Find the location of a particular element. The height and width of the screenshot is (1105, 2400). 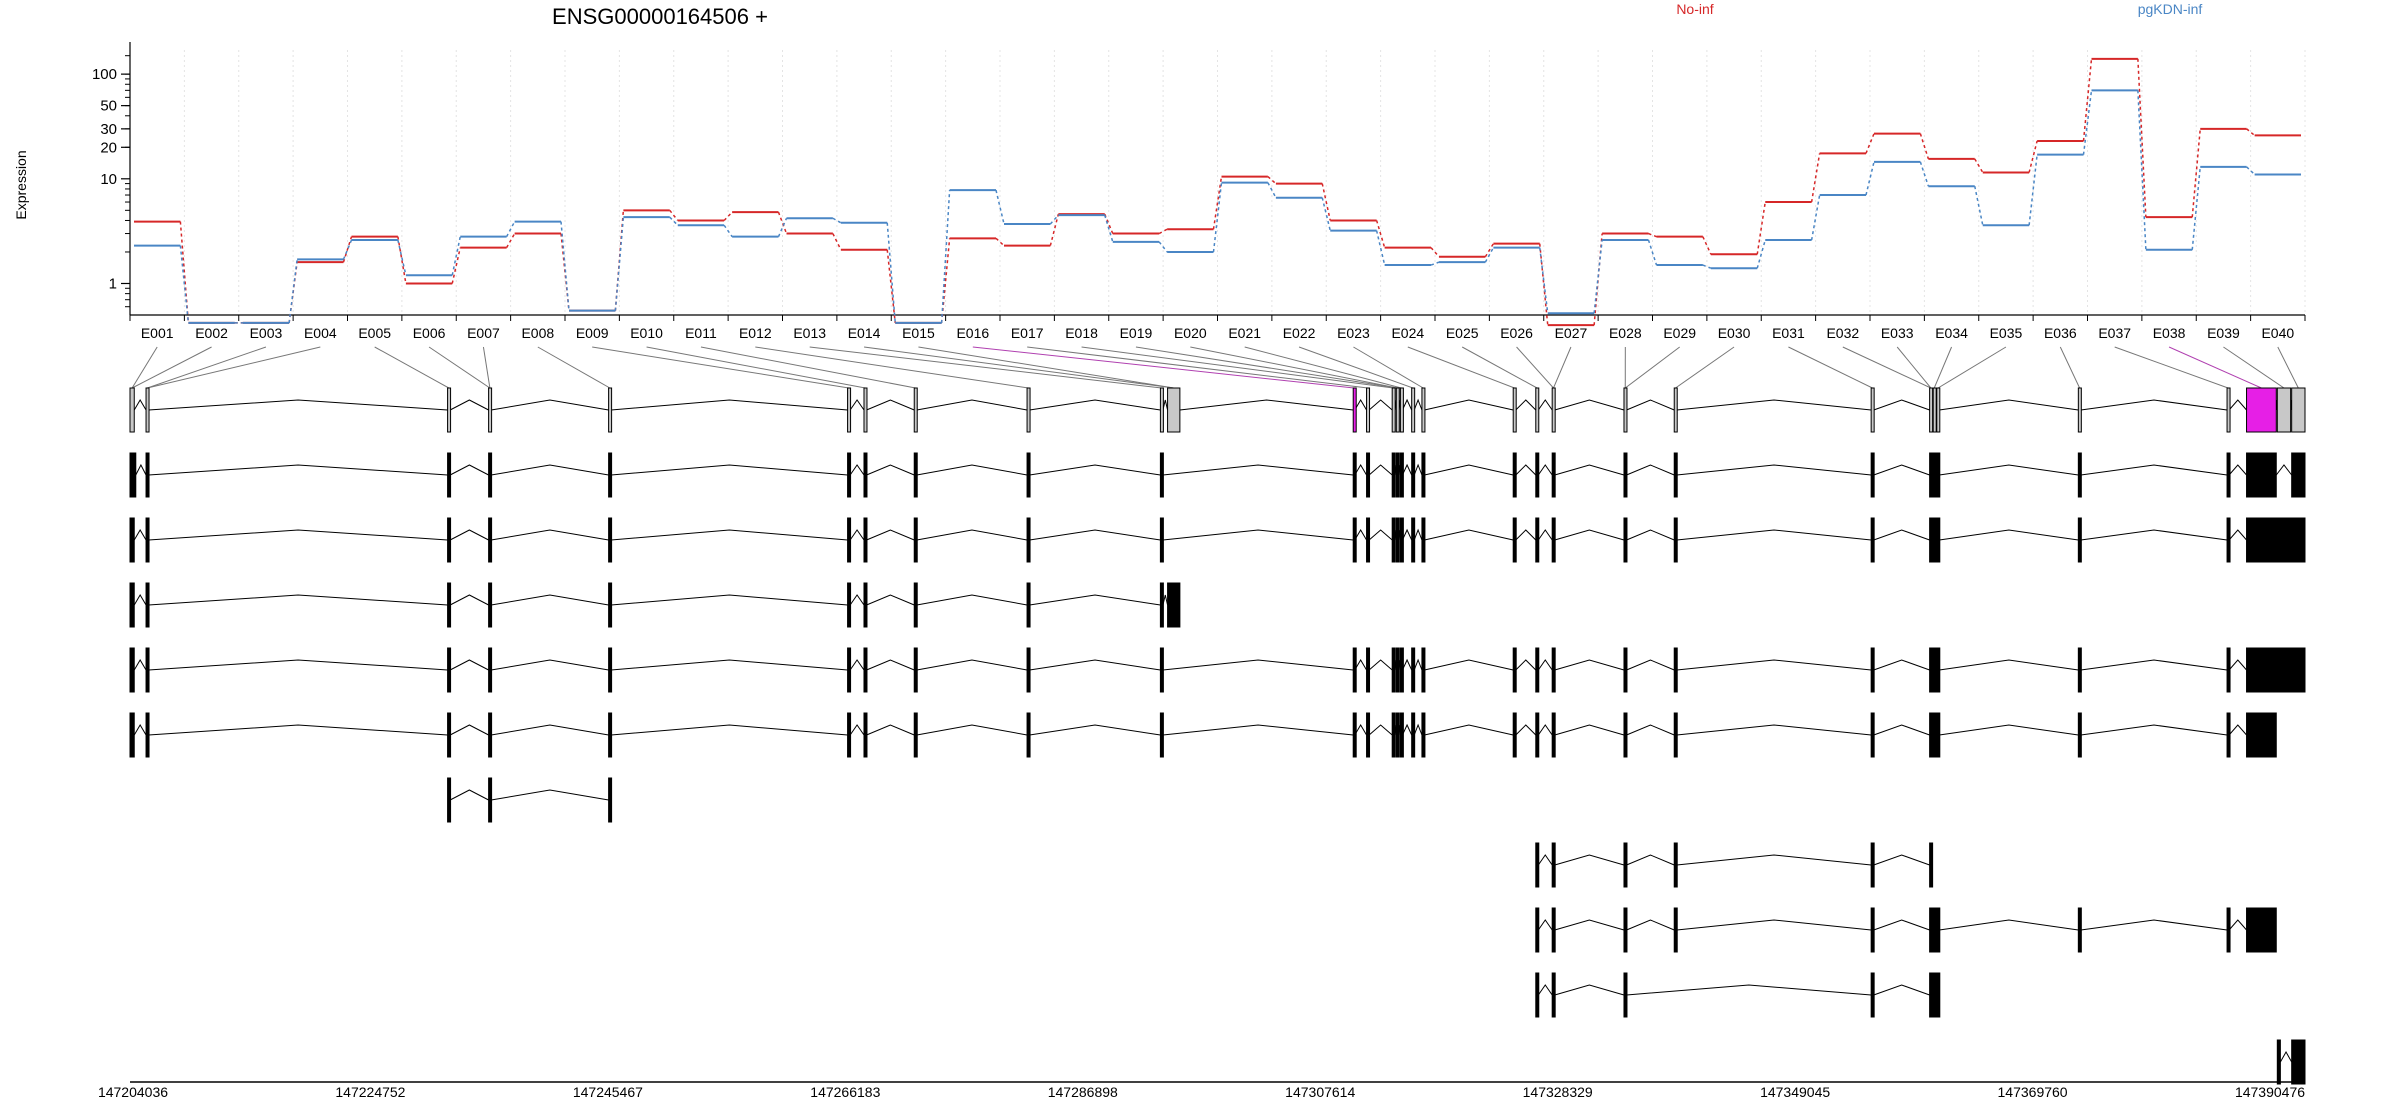

transcript-7-intron is located at coordinates (1651, 860).